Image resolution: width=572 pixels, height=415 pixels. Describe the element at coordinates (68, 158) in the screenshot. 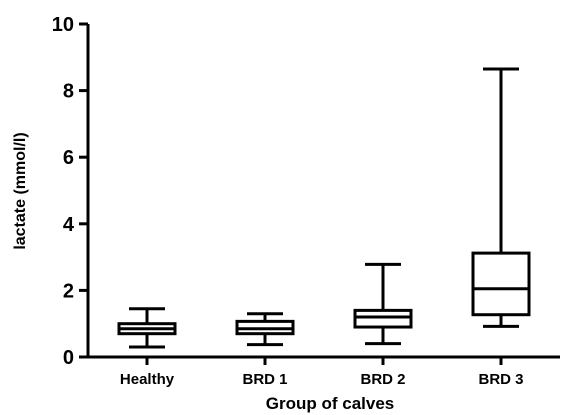

I see `y-tick-label: 6` at that location.